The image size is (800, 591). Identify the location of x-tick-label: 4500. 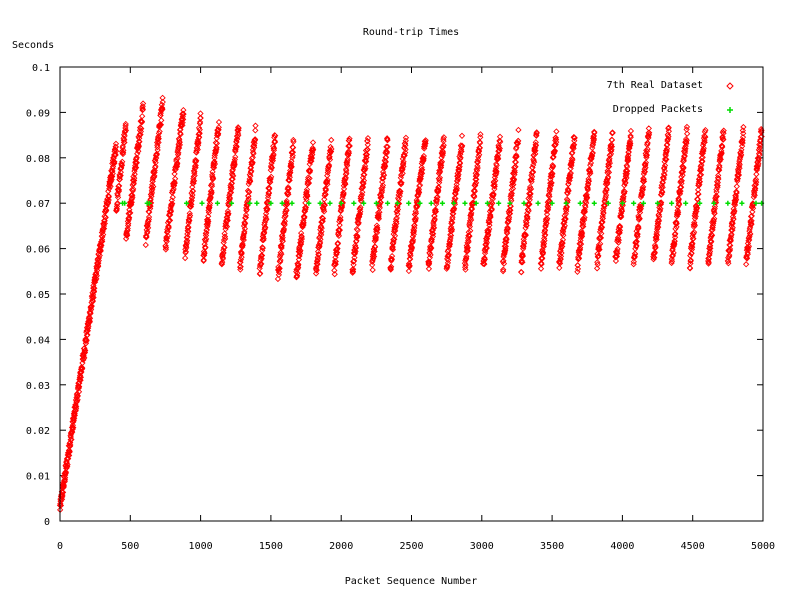
(693, 546).